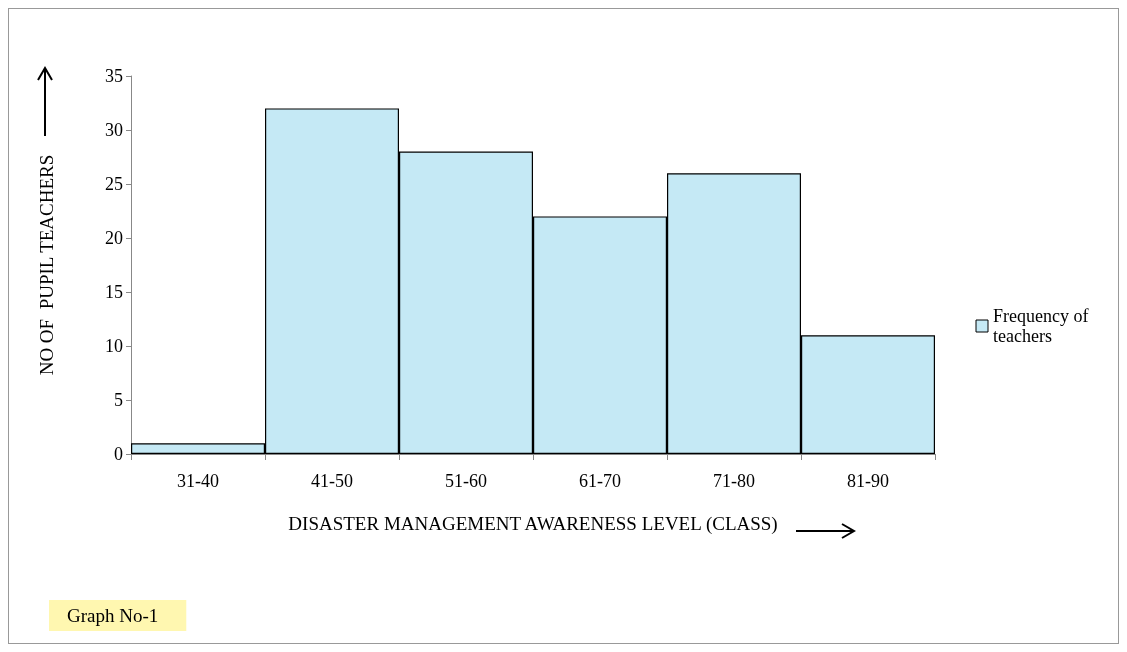 The width and height of the screenshot is (1127, 652). What do you see at coordinates (1043, 326) in the screenshot?
I see `legend-label: Frequency of teachers` at bounding box center [1043, 326].